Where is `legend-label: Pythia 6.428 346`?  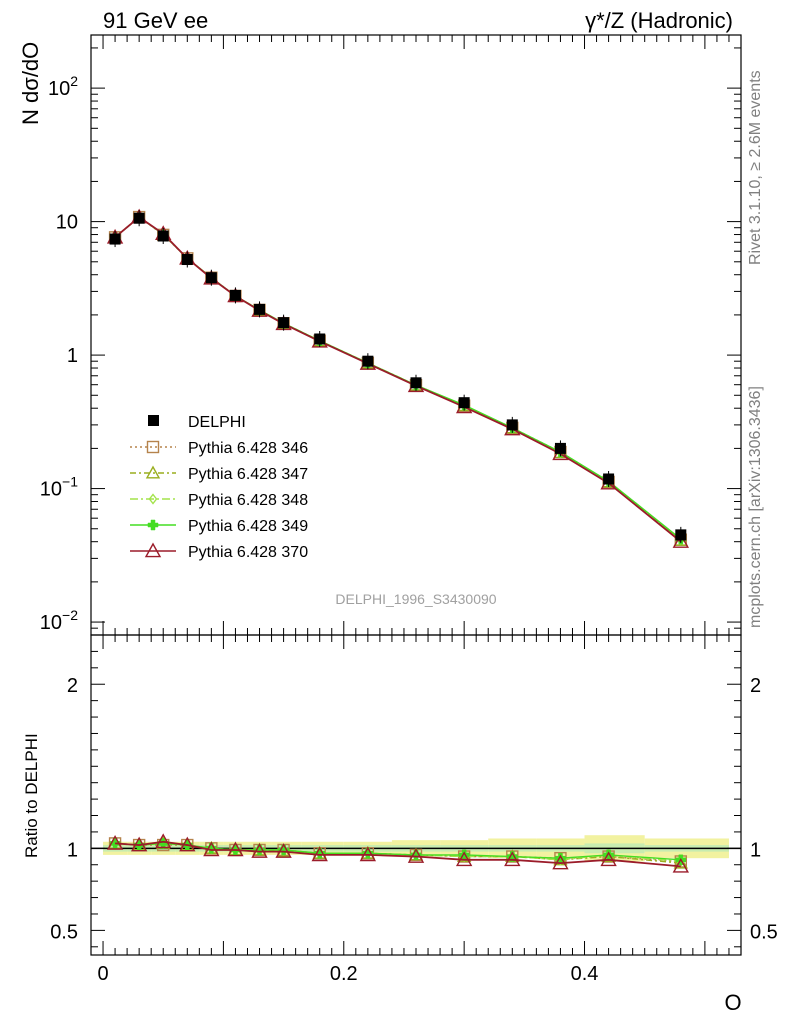 legend-label: Pythia 6.428 346 is located at coordinates (248, 448).